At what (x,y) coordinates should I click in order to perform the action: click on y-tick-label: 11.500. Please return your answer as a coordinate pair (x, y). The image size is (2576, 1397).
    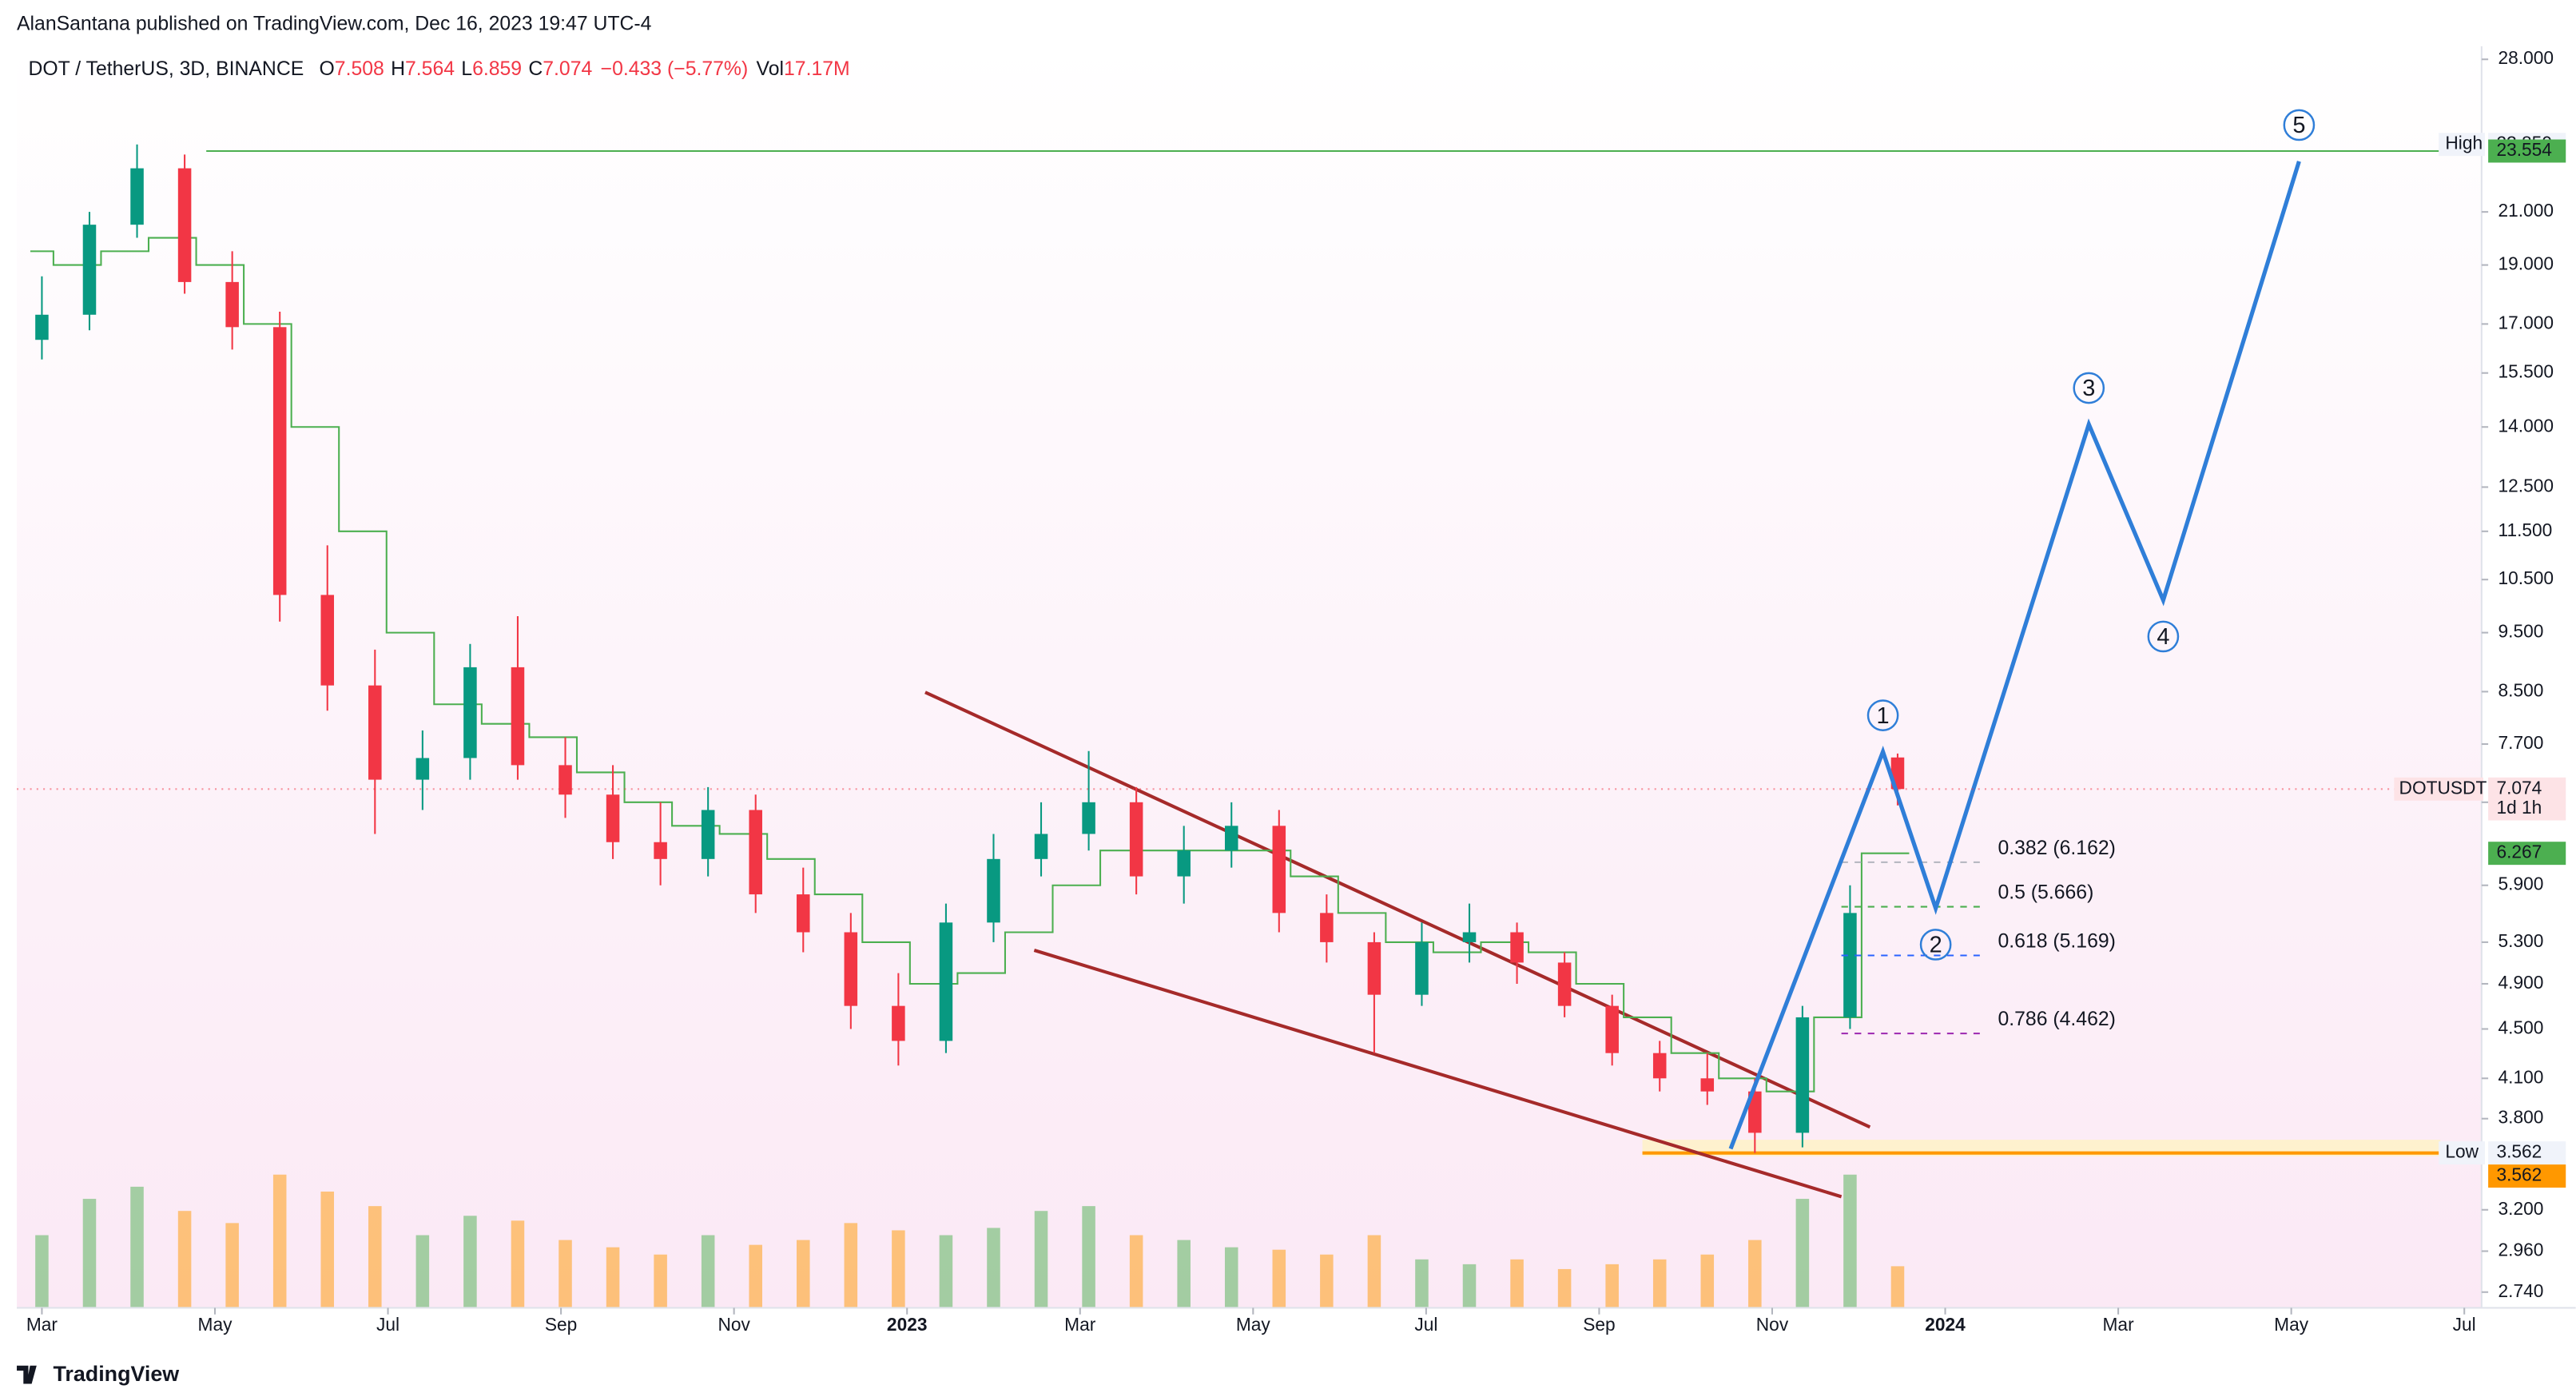
    Looking at the image, I should click on (2525, 529).